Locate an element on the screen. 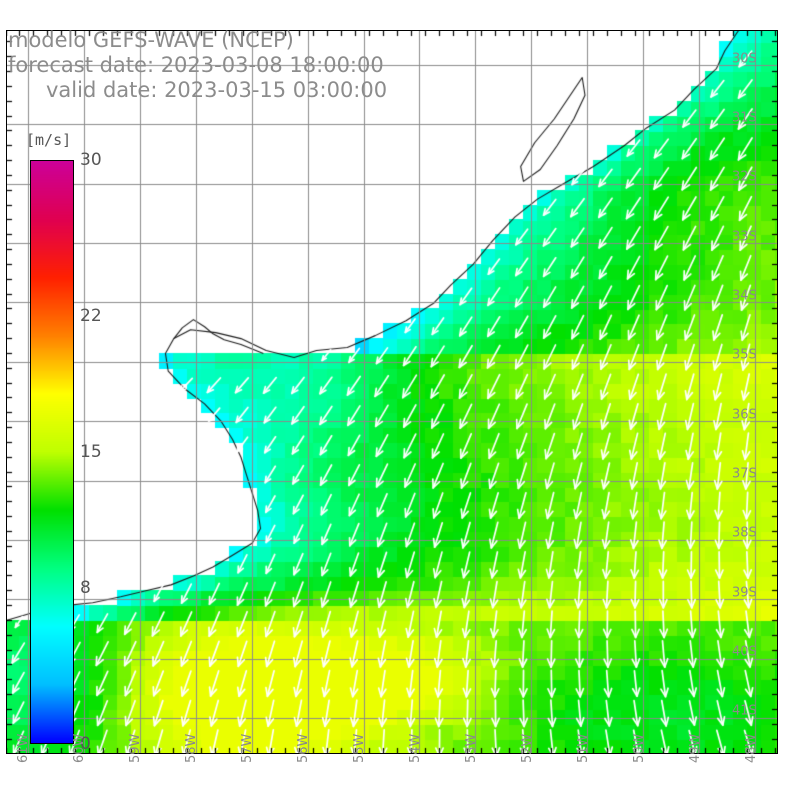  lon-label-55W: 55W is located at coordinates (360, 748).